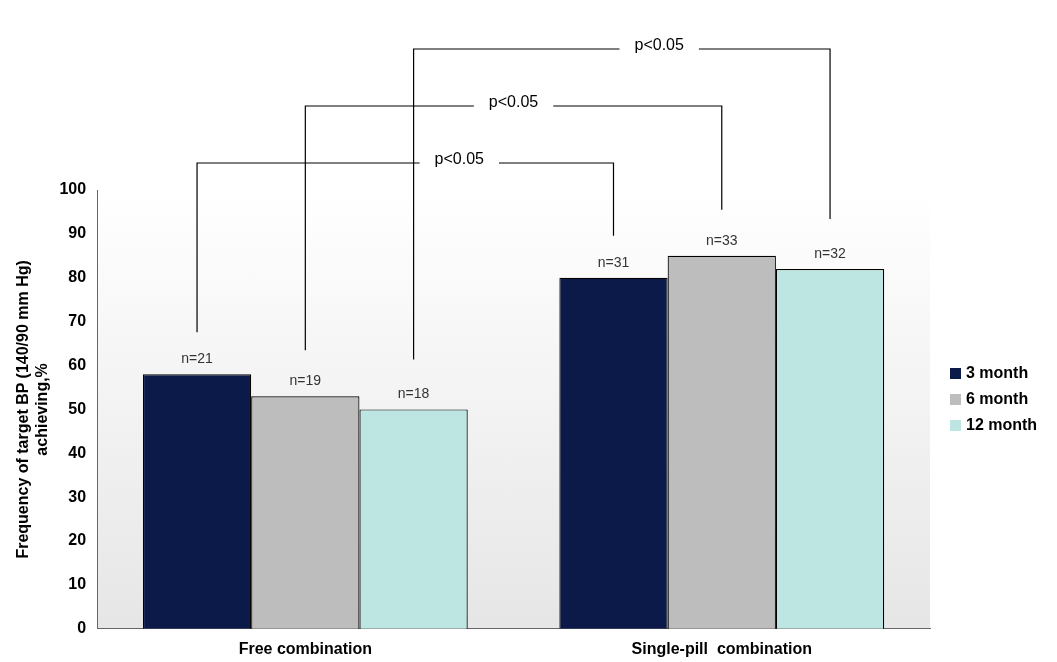 This screenshot has height=662, width=1057. What do you see at coordinates (830, 252) in the screenshot?
I see `annotation: n=32` at bounding box center [830, 252].